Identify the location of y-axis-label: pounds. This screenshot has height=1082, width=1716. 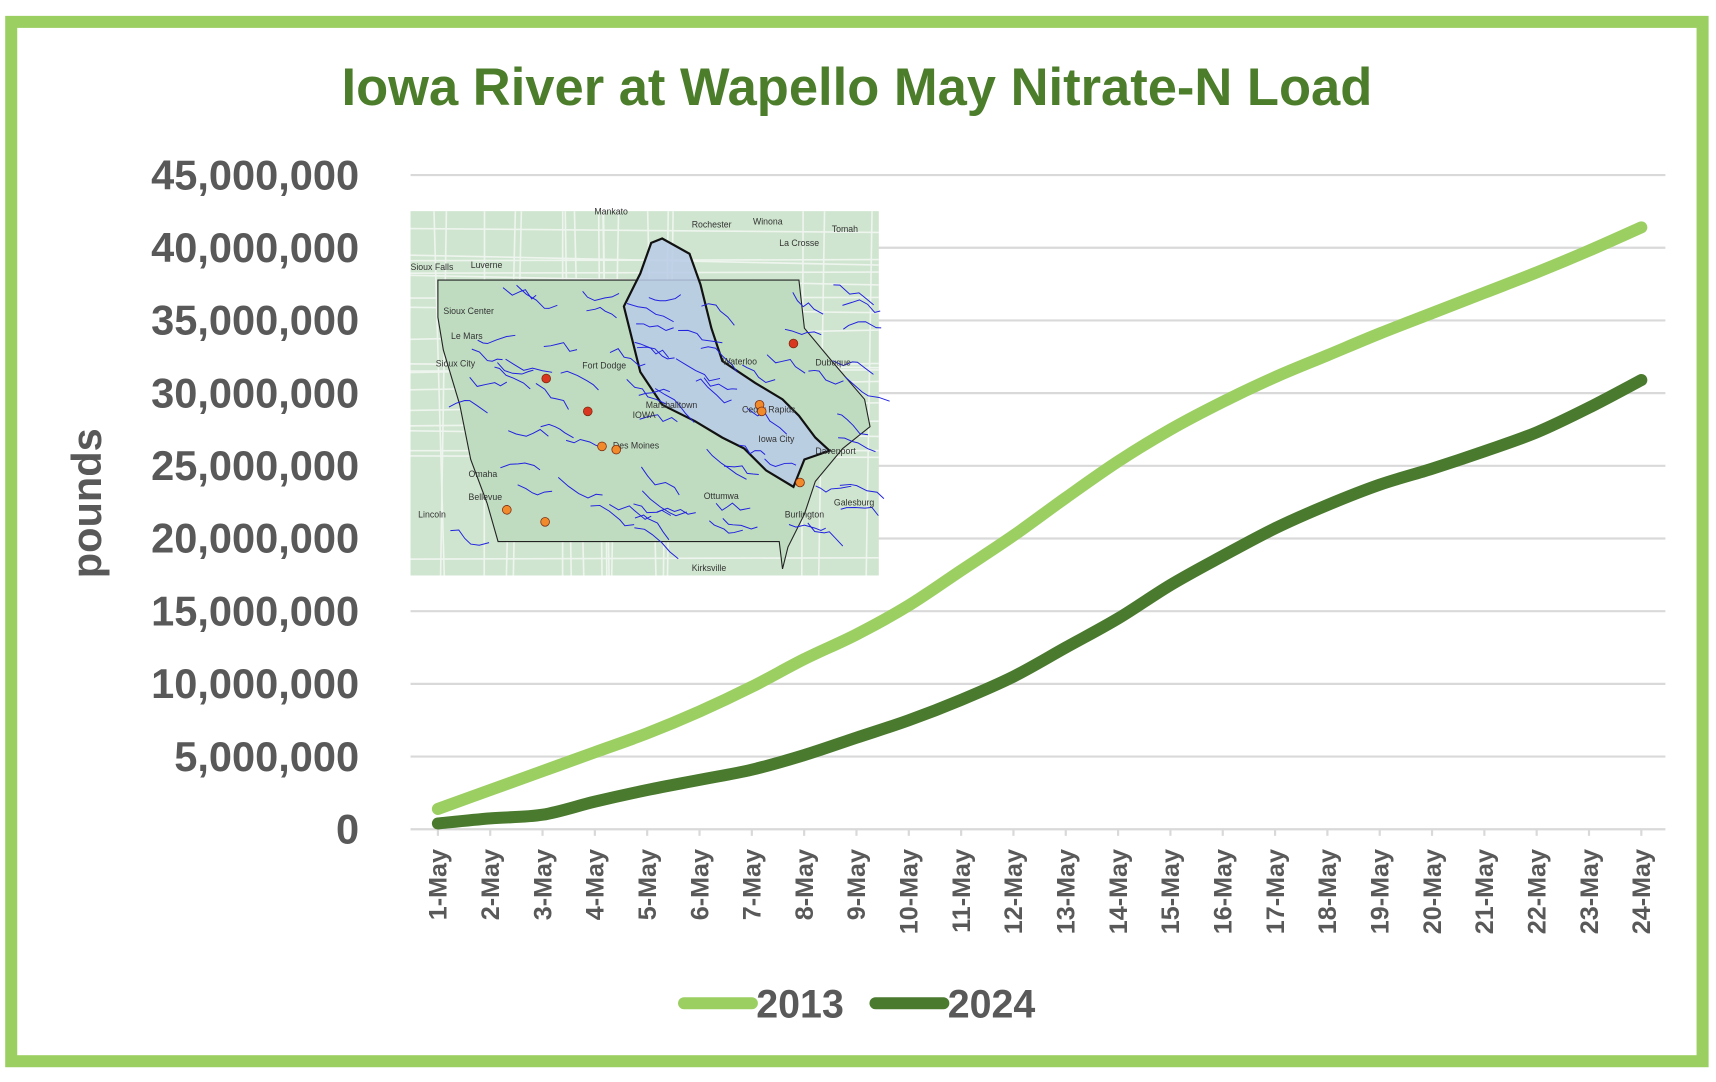
(86, 503).